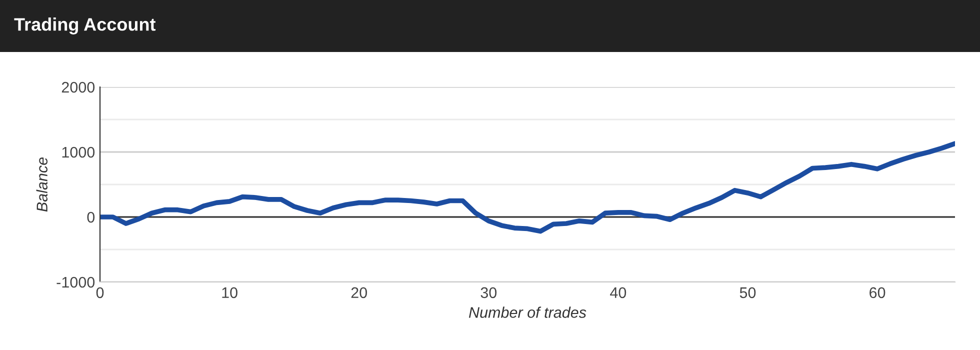 The width and height of the screenshot is (980, 350). I want to click on y-tick-label: 2000, so click(78, 87).